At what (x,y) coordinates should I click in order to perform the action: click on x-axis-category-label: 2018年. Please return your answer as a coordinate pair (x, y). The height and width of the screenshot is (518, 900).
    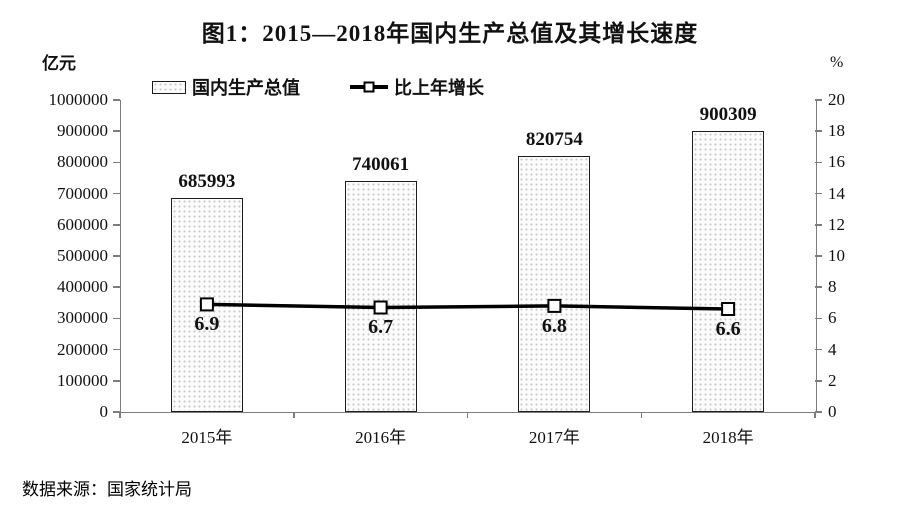
    Looking at the image, I should click on (728, 437).